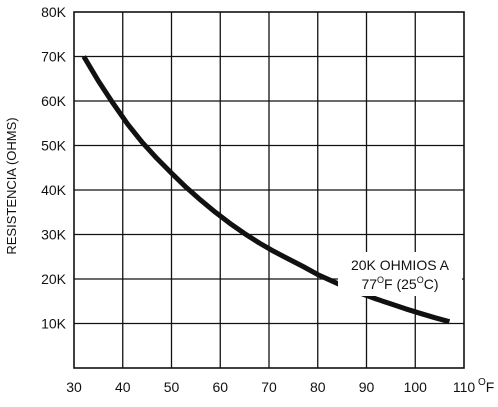  I want to click on x-tick-label: 100, so click(416, 387).